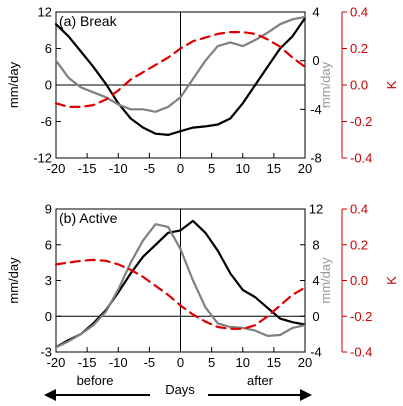 This screenshot has width=403, height=406. Describe the element at coordinates (50, 395) in the screenshot. I see `before-arrow-head` at that location.